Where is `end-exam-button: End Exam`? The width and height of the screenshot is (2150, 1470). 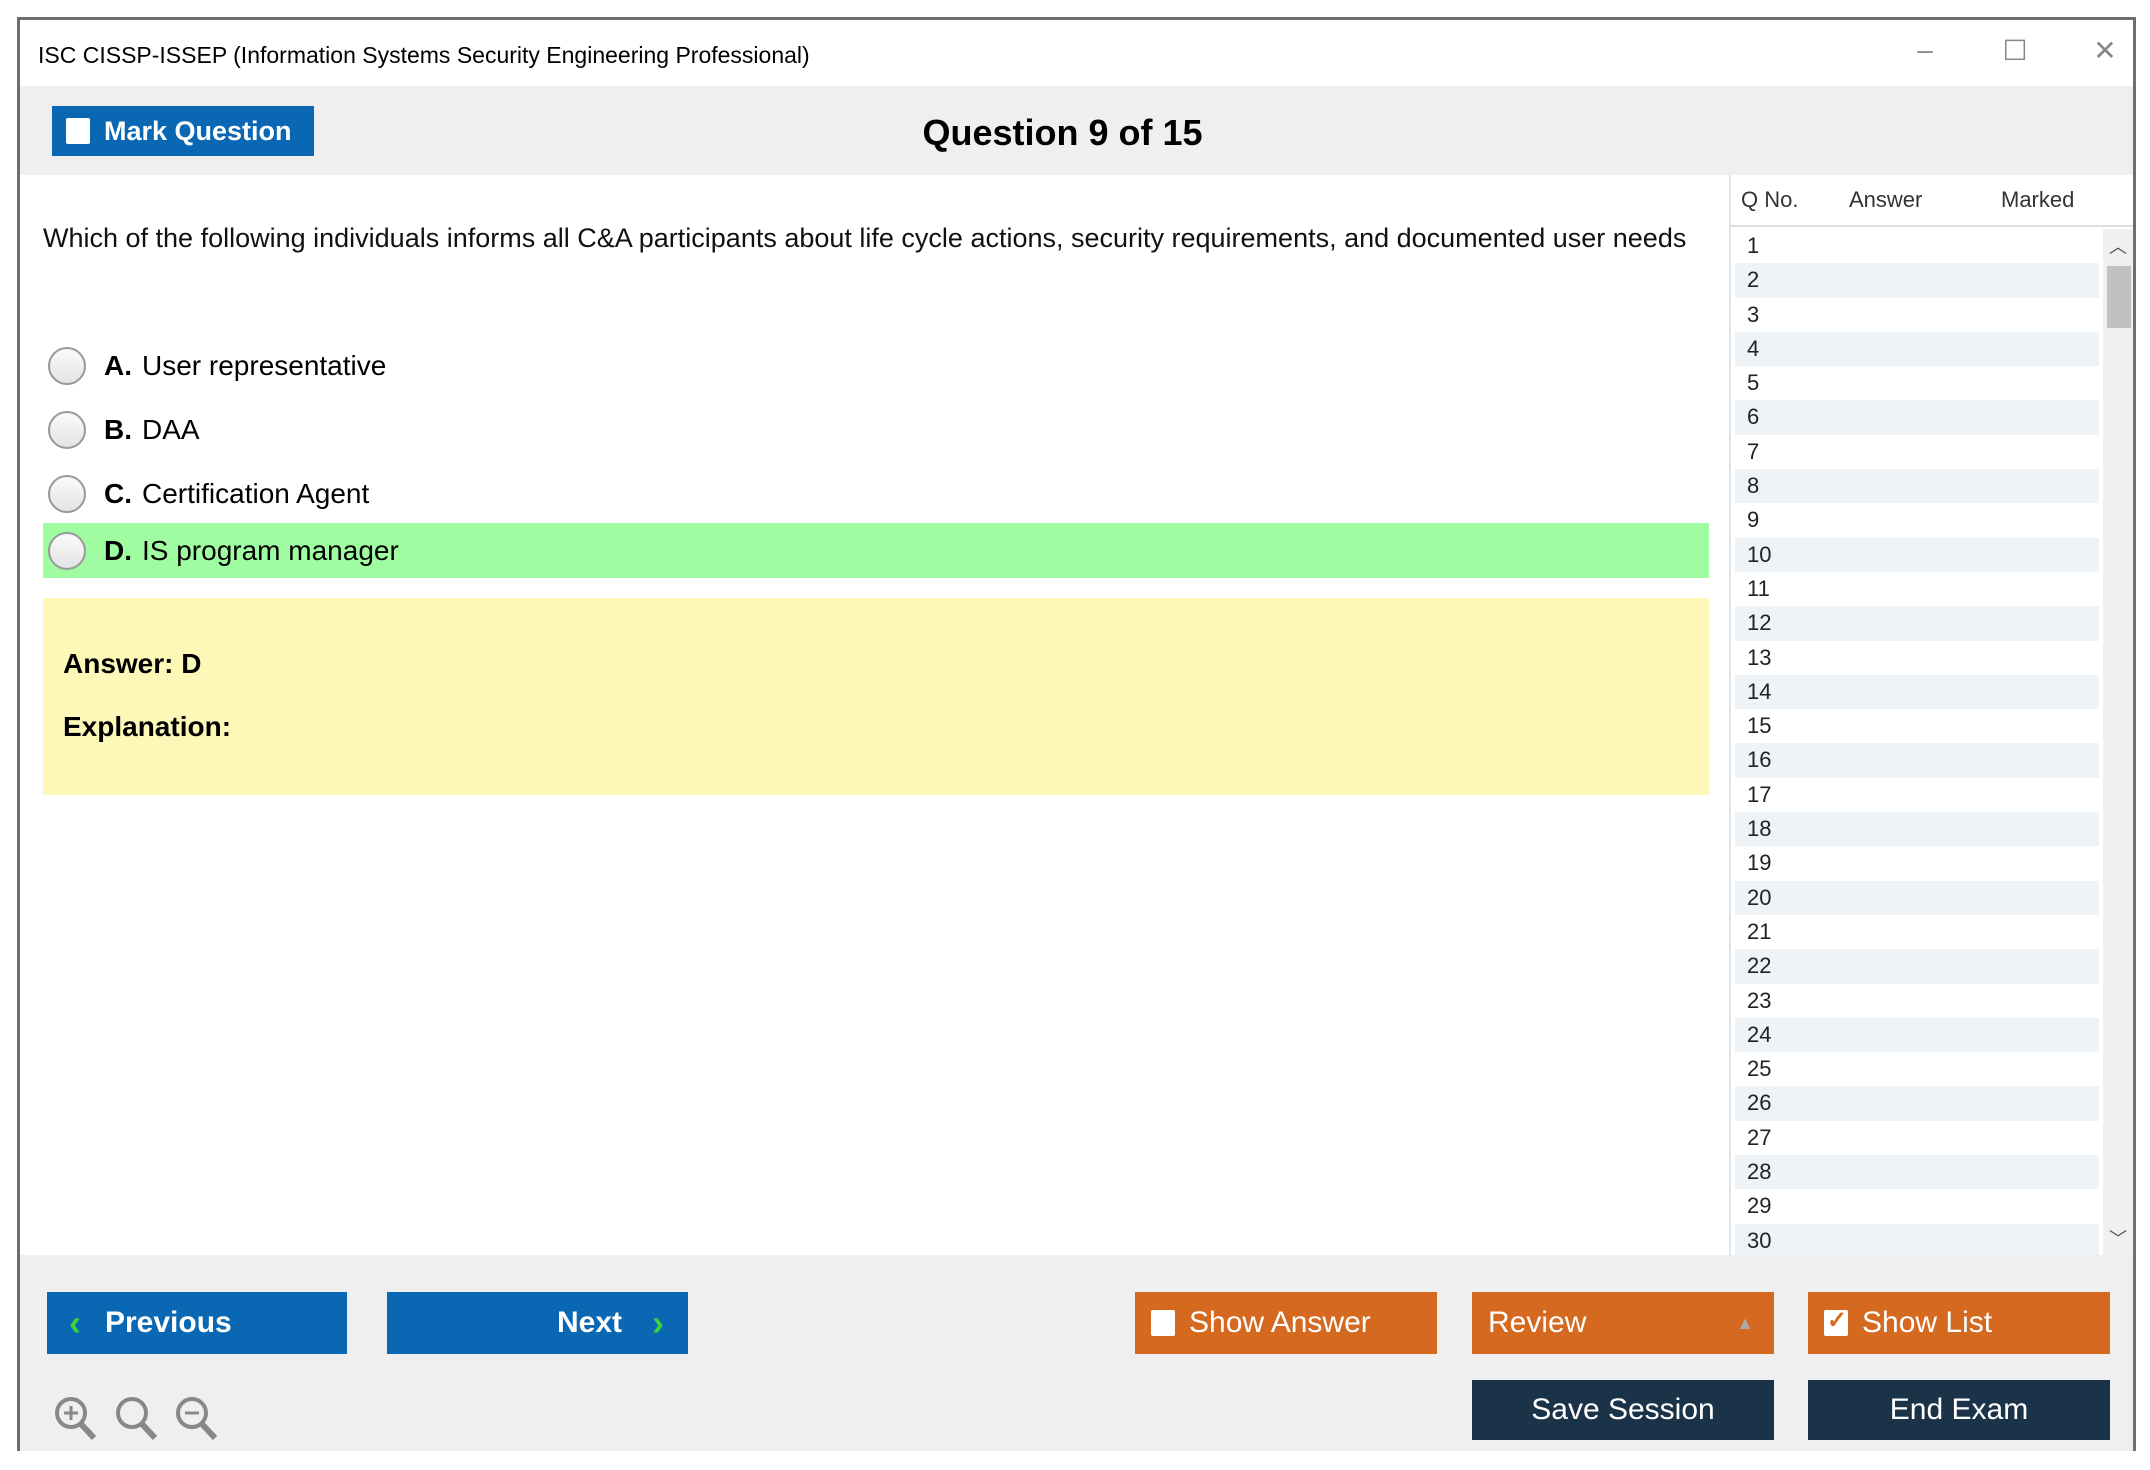 end-exam-button: End Exam is located at coordinates (1959, 1410).